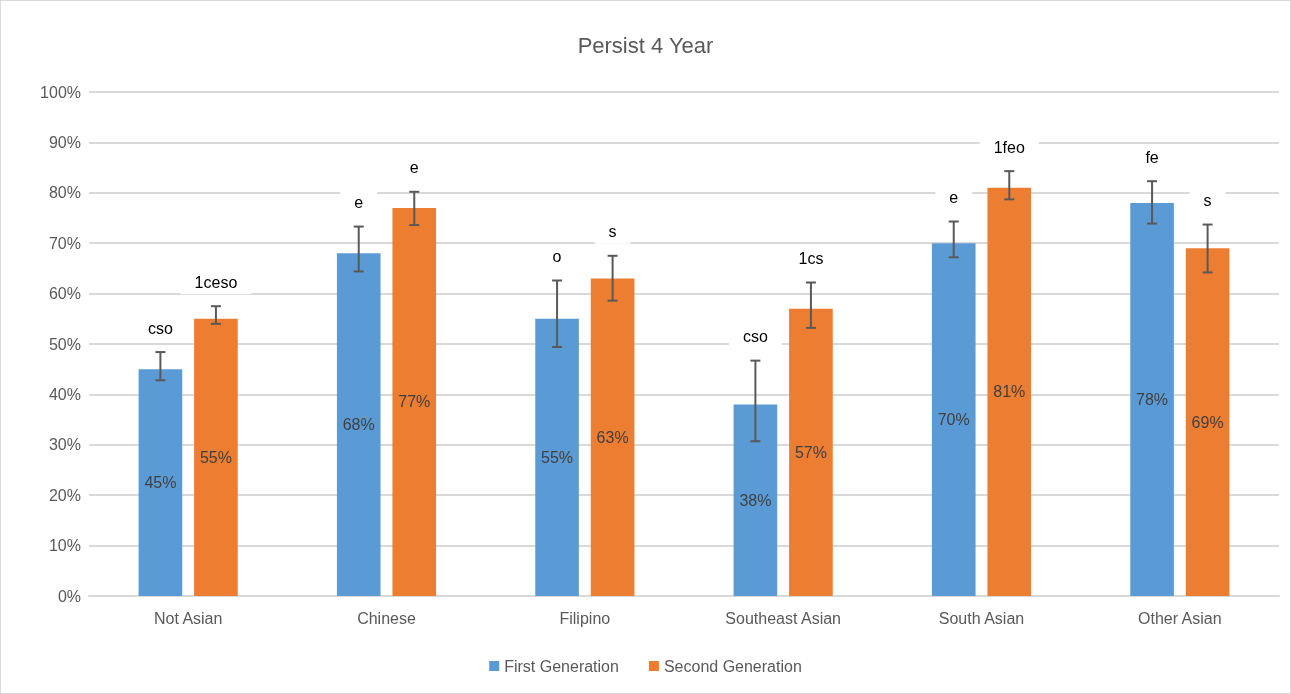  Describe the element at coordinates (64, 243) in the screenshot. I see `y-tick-label: 70%` at that location.